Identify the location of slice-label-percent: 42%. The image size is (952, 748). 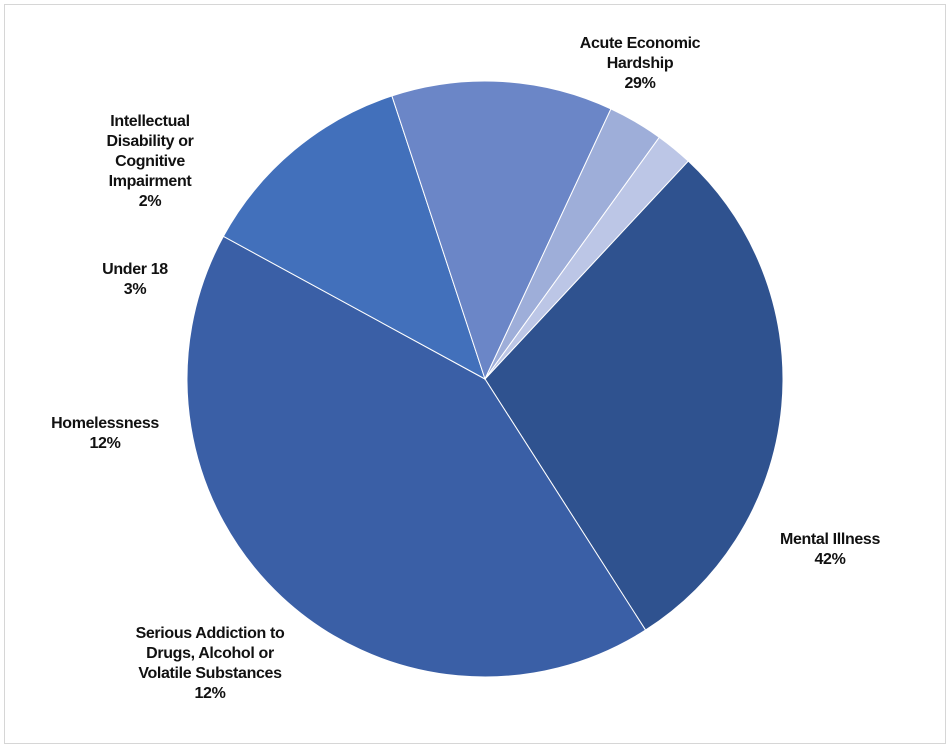
(830, 559).